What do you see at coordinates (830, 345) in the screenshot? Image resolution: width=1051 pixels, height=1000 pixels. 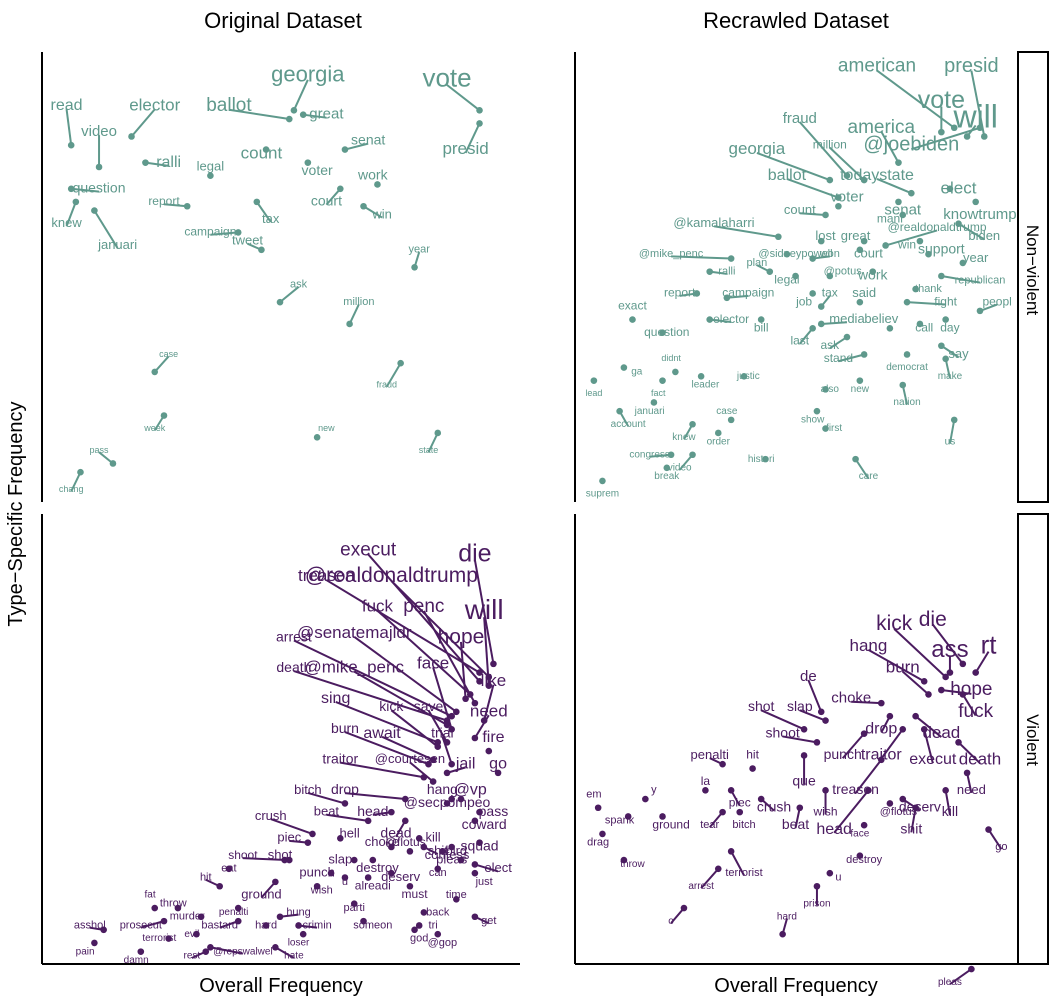 I see `word-label: ask` at bounding box center [830, 345].